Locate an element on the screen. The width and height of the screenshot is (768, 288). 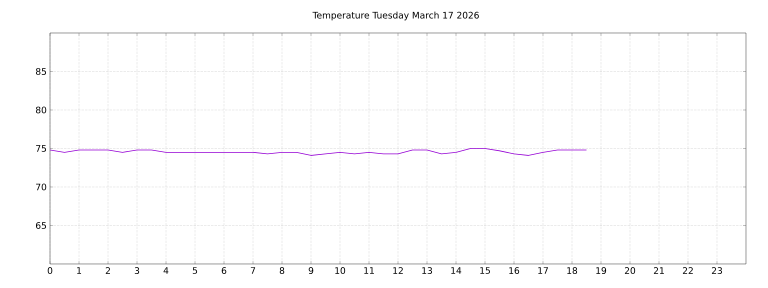
x-tick-label: 18 is located at coordinates (572, 270).